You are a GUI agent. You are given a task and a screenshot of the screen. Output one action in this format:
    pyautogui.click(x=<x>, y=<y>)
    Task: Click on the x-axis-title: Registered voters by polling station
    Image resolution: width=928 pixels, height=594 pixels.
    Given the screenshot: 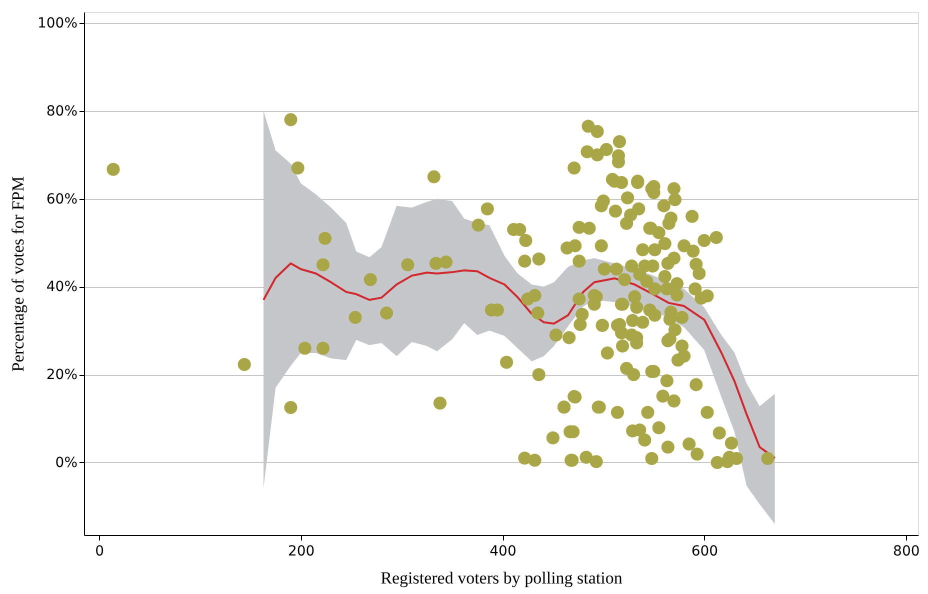 What is the action you would take?
    pyautogui.click(x=501, y=578)
    